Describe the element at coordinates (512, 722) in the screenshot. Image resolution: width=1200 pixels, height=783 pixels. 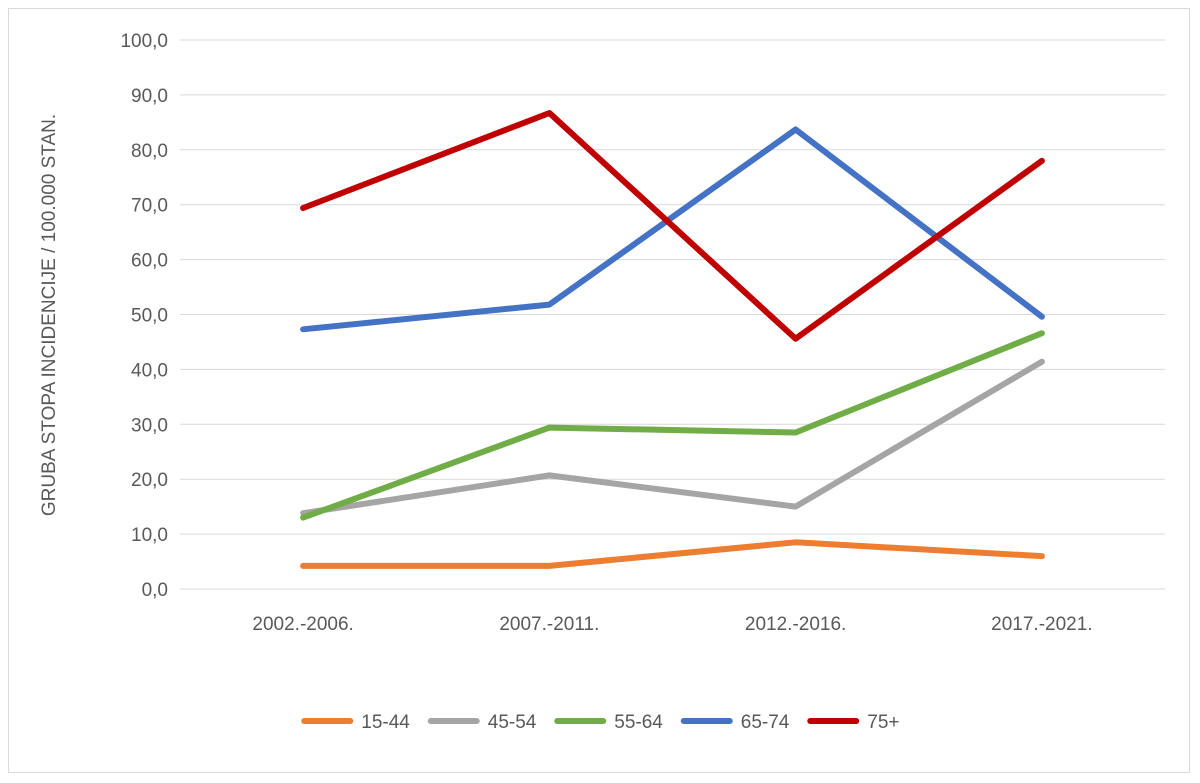
I see `legend-label: 45-54` at that location.